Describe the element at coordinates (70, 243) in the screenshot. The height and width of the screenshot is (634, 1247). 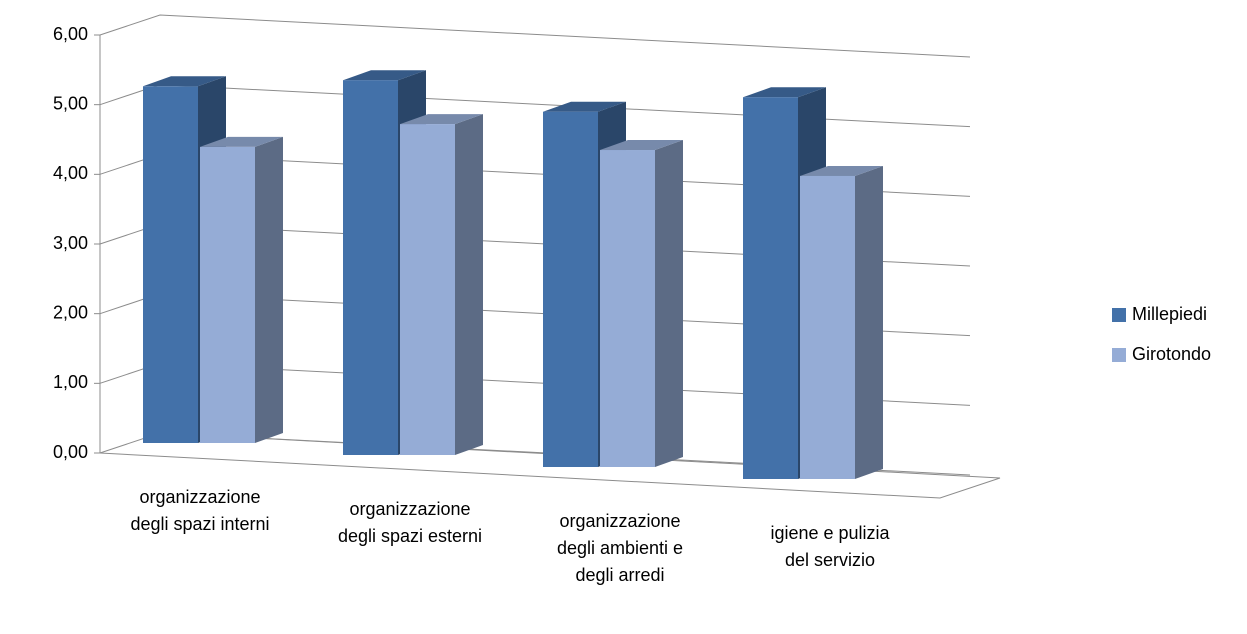
I see `y-tick-label: 3,00` at that location.